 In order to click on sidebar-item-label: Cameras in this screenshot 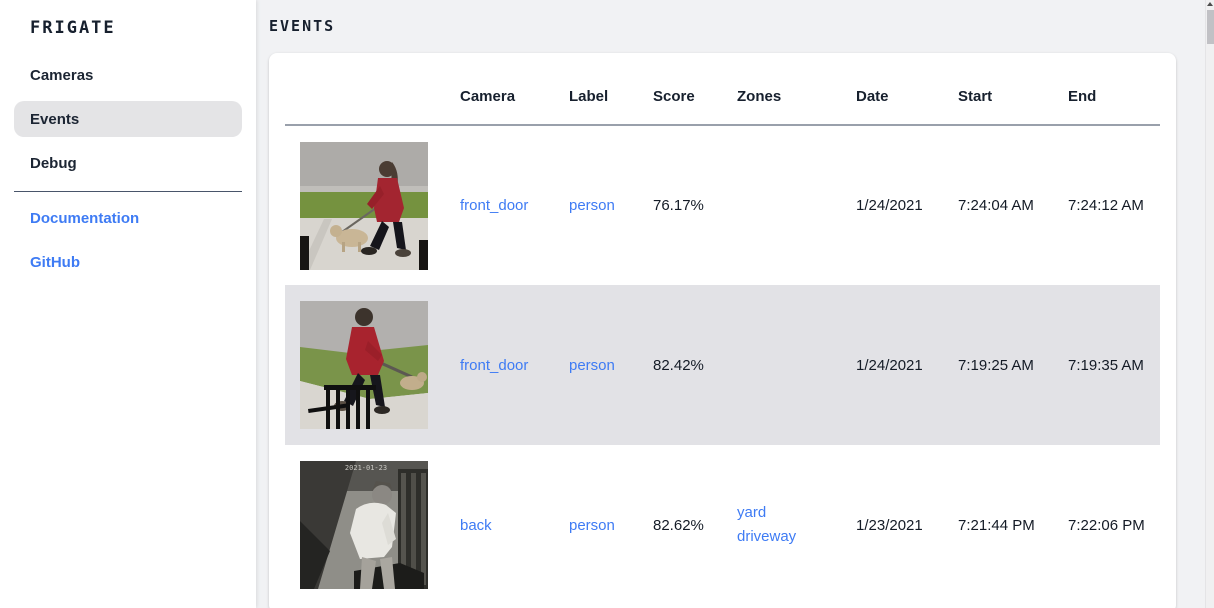, I will do `click(62, 75)`.